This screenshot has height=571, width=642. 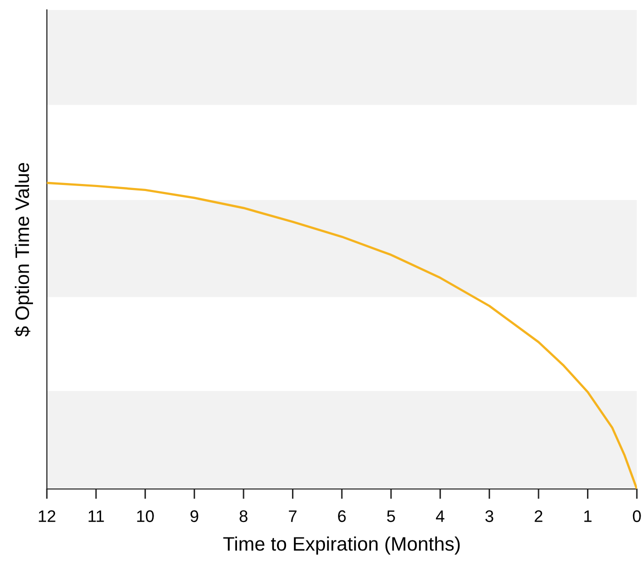 What do you see at coordinates (342, 516) in the screenshot?
I see `x-tick-label: 6` at bounding box center [342, 516].